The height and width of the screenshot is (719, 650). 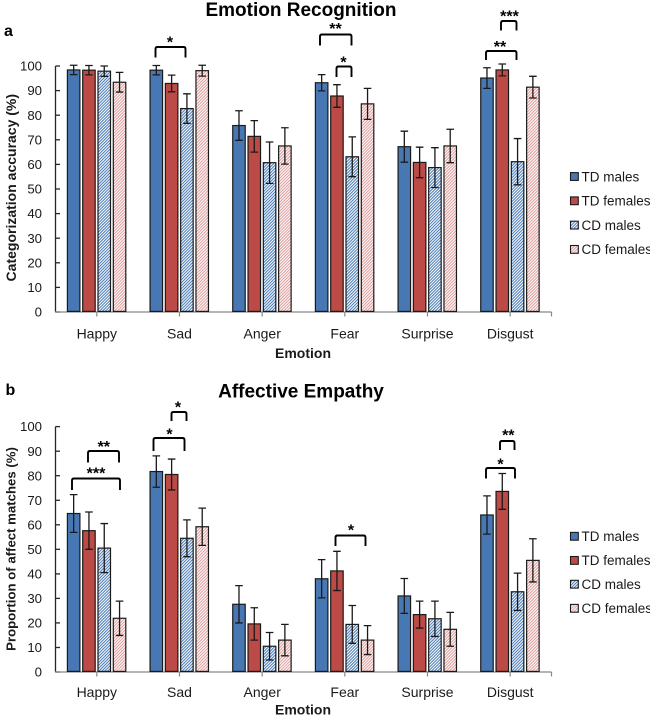 What do you see at coordinates (11, 390) in the screenshot?
I see `svg-text: b` at bounding box center [11, 390].